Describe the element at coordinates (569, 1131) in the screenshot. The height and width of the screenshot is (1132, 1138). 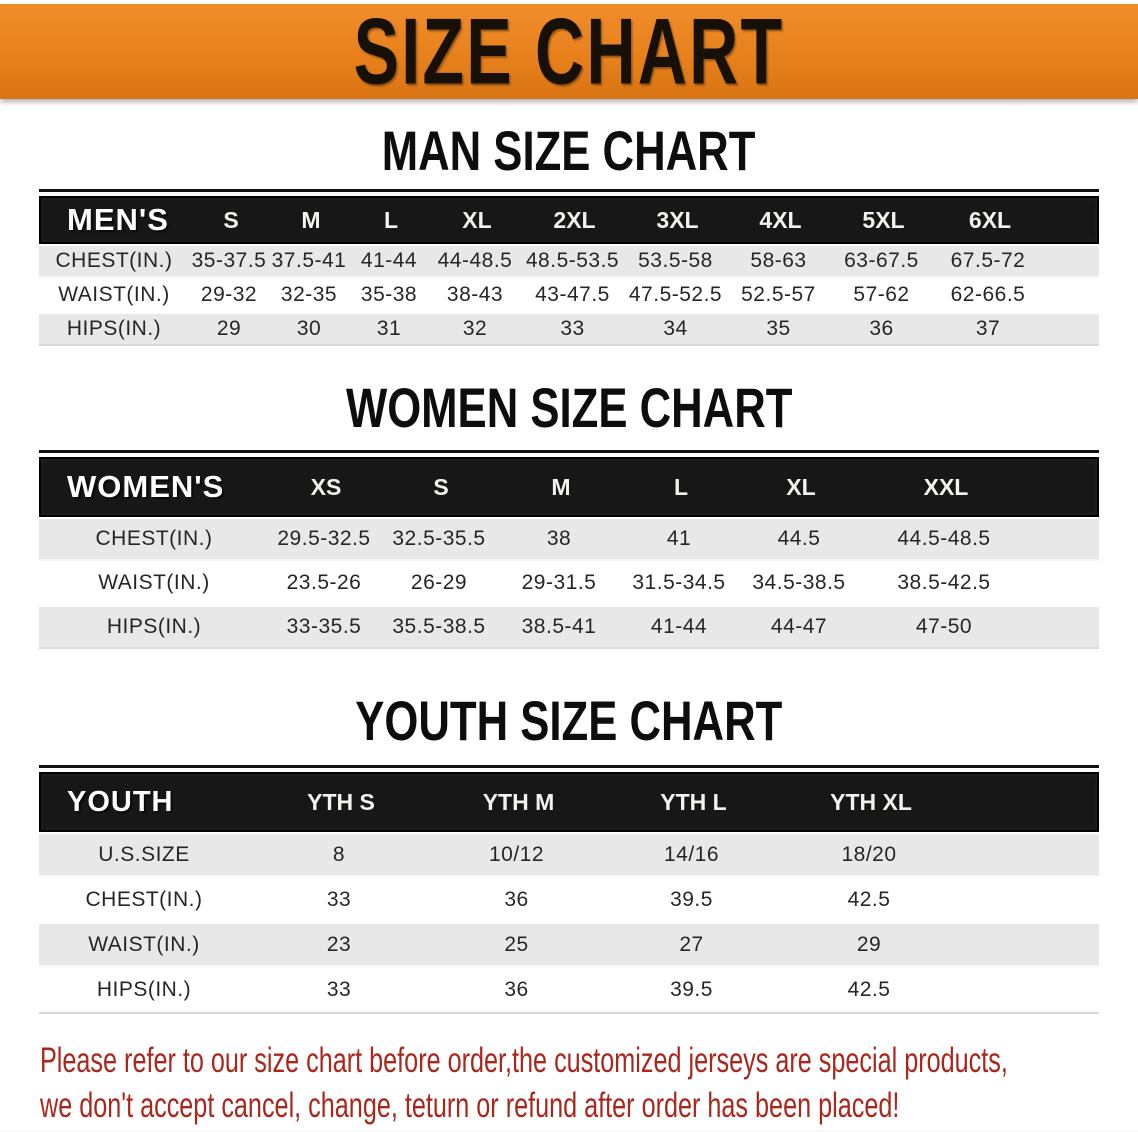
I see `page-bottom-edge` at that location.